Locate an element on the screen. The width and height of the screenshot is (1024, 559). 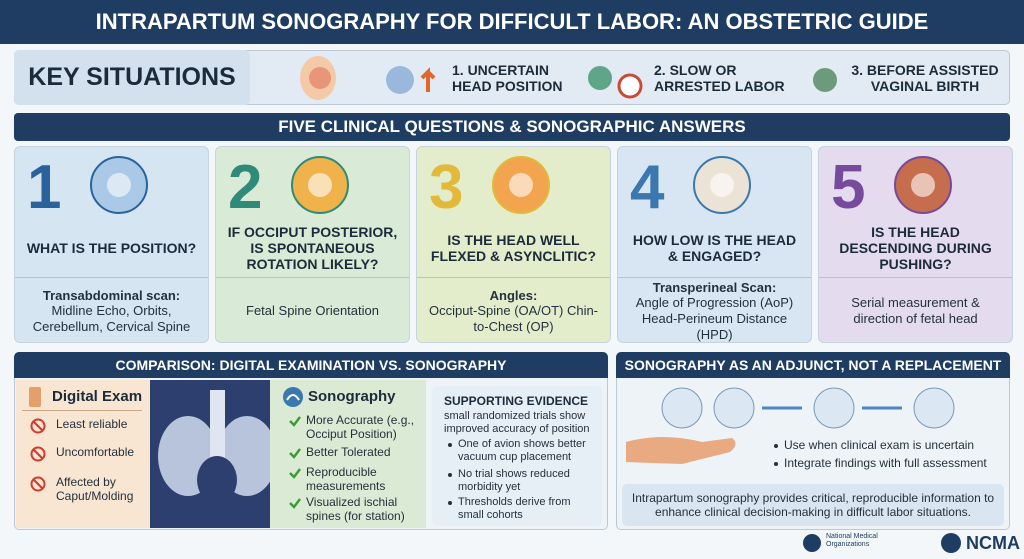
digital-title: Digital Exam is located at coordinates (97, 396).